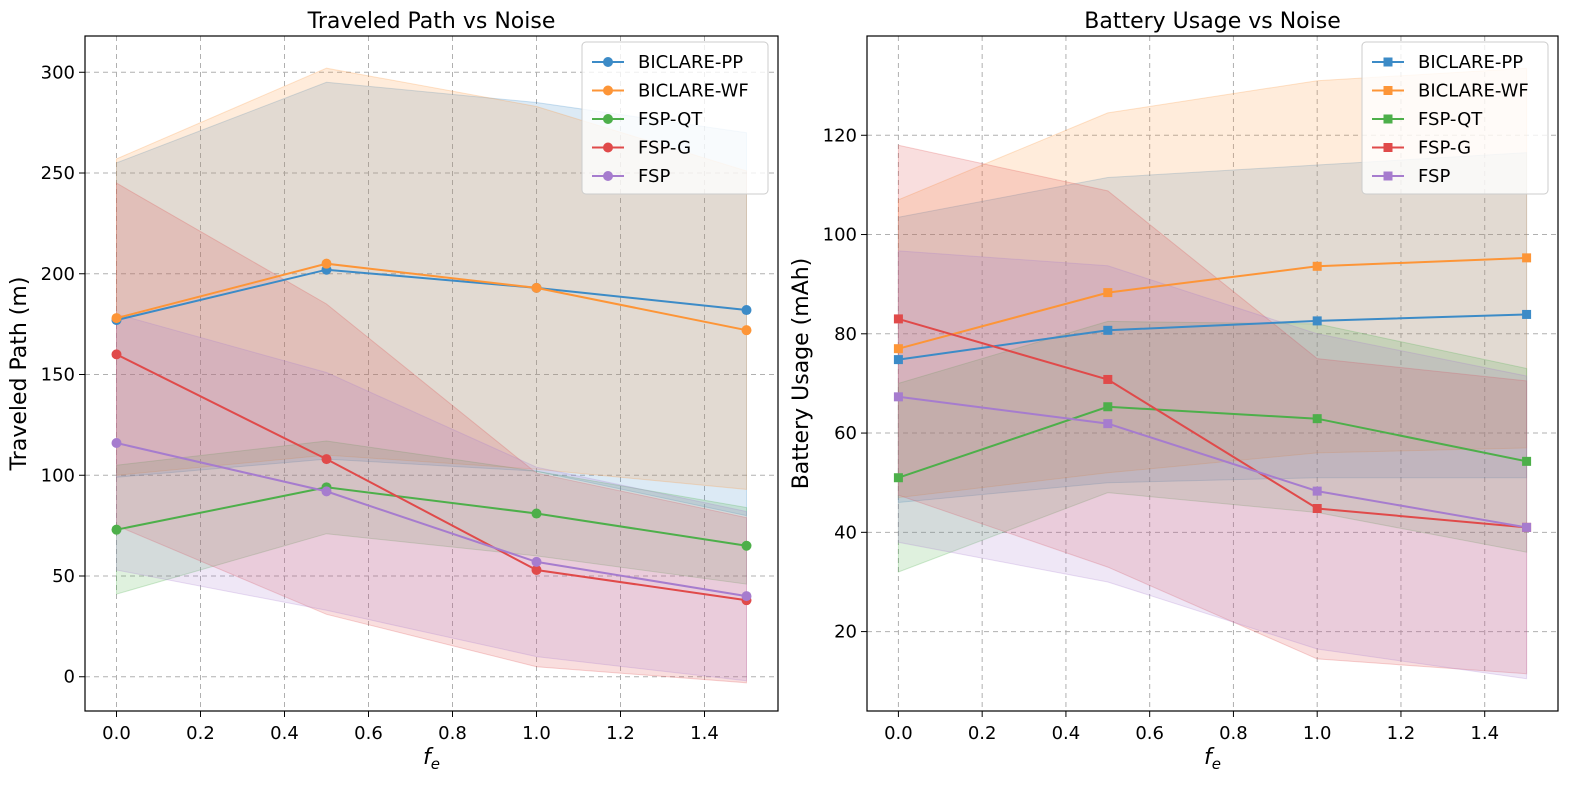 This screenshot has width=1589, height=790. I want to click on band-fsp-qt, so click(1212, 446).